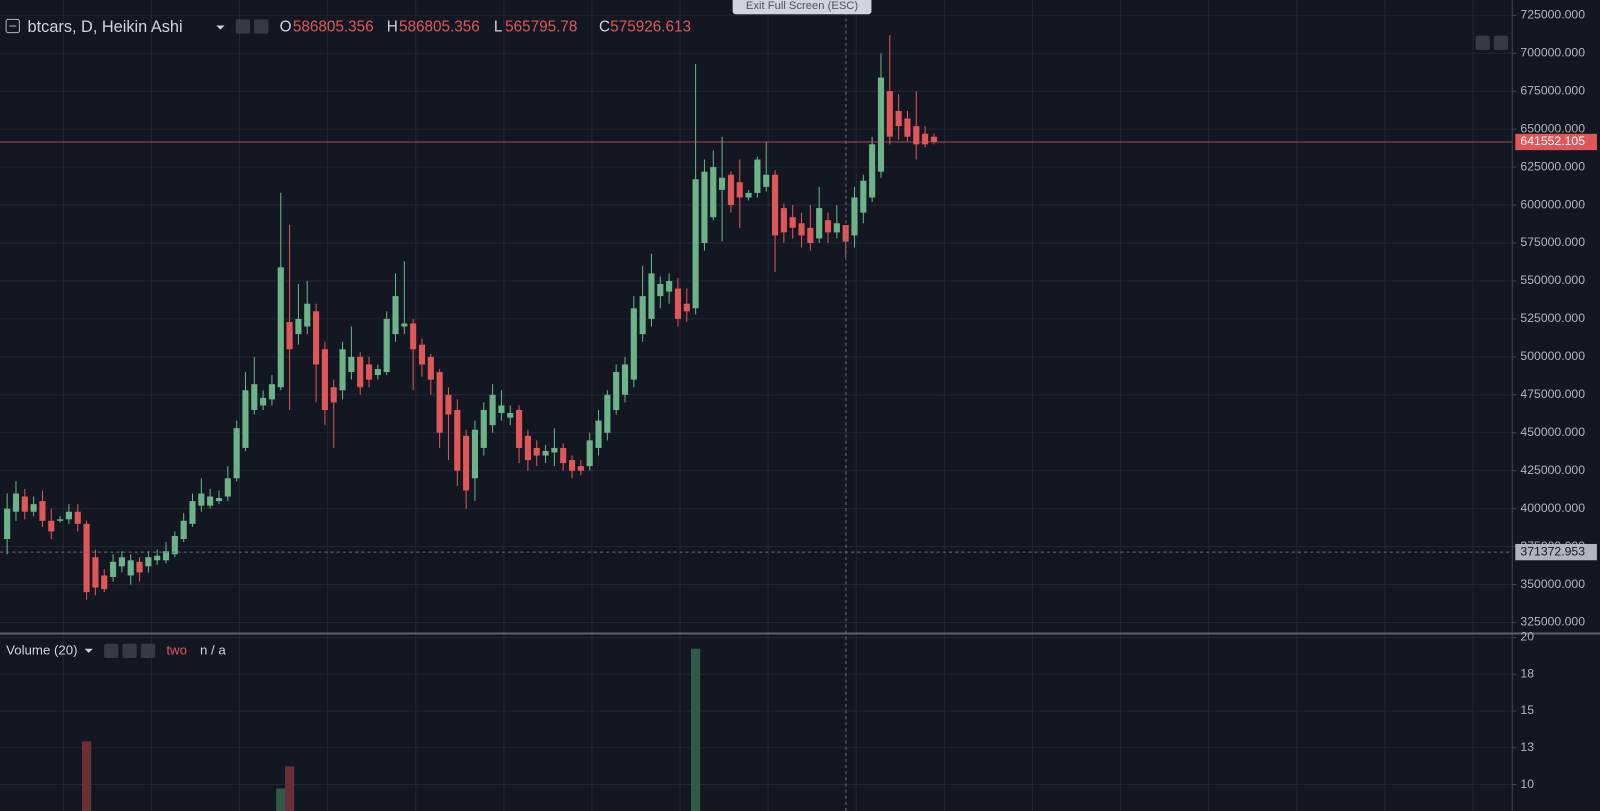 This screenshot has height=811, width=1600. Describe the element at coordinates (220, 27) in the screenshot. I see `title-dropdown` at that location.